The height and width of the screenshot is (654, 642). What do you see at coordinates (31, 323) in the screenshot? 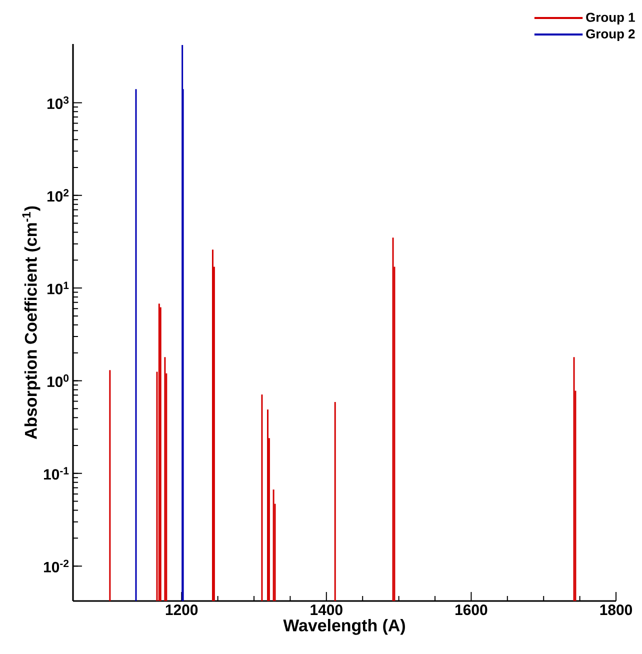
I see `y-axis-title: Absorption Coefficient (cm$^{-1}$)` at bounding box center [31, 323].